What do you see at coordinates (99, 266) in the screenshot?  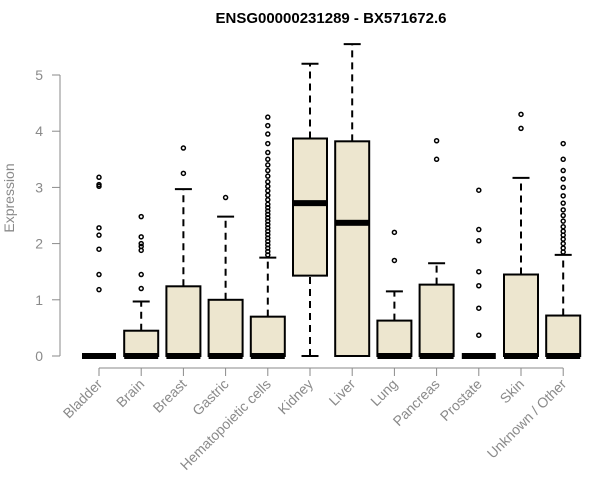 I see `box-bladder` at bounding box center [99, 266].